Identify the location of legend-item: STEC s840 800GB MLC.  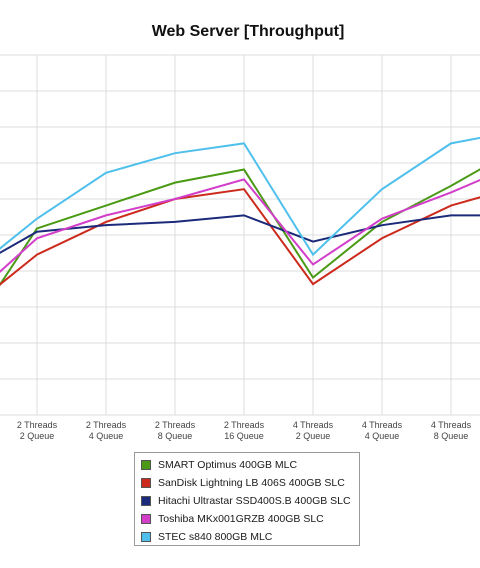
(250, 537).